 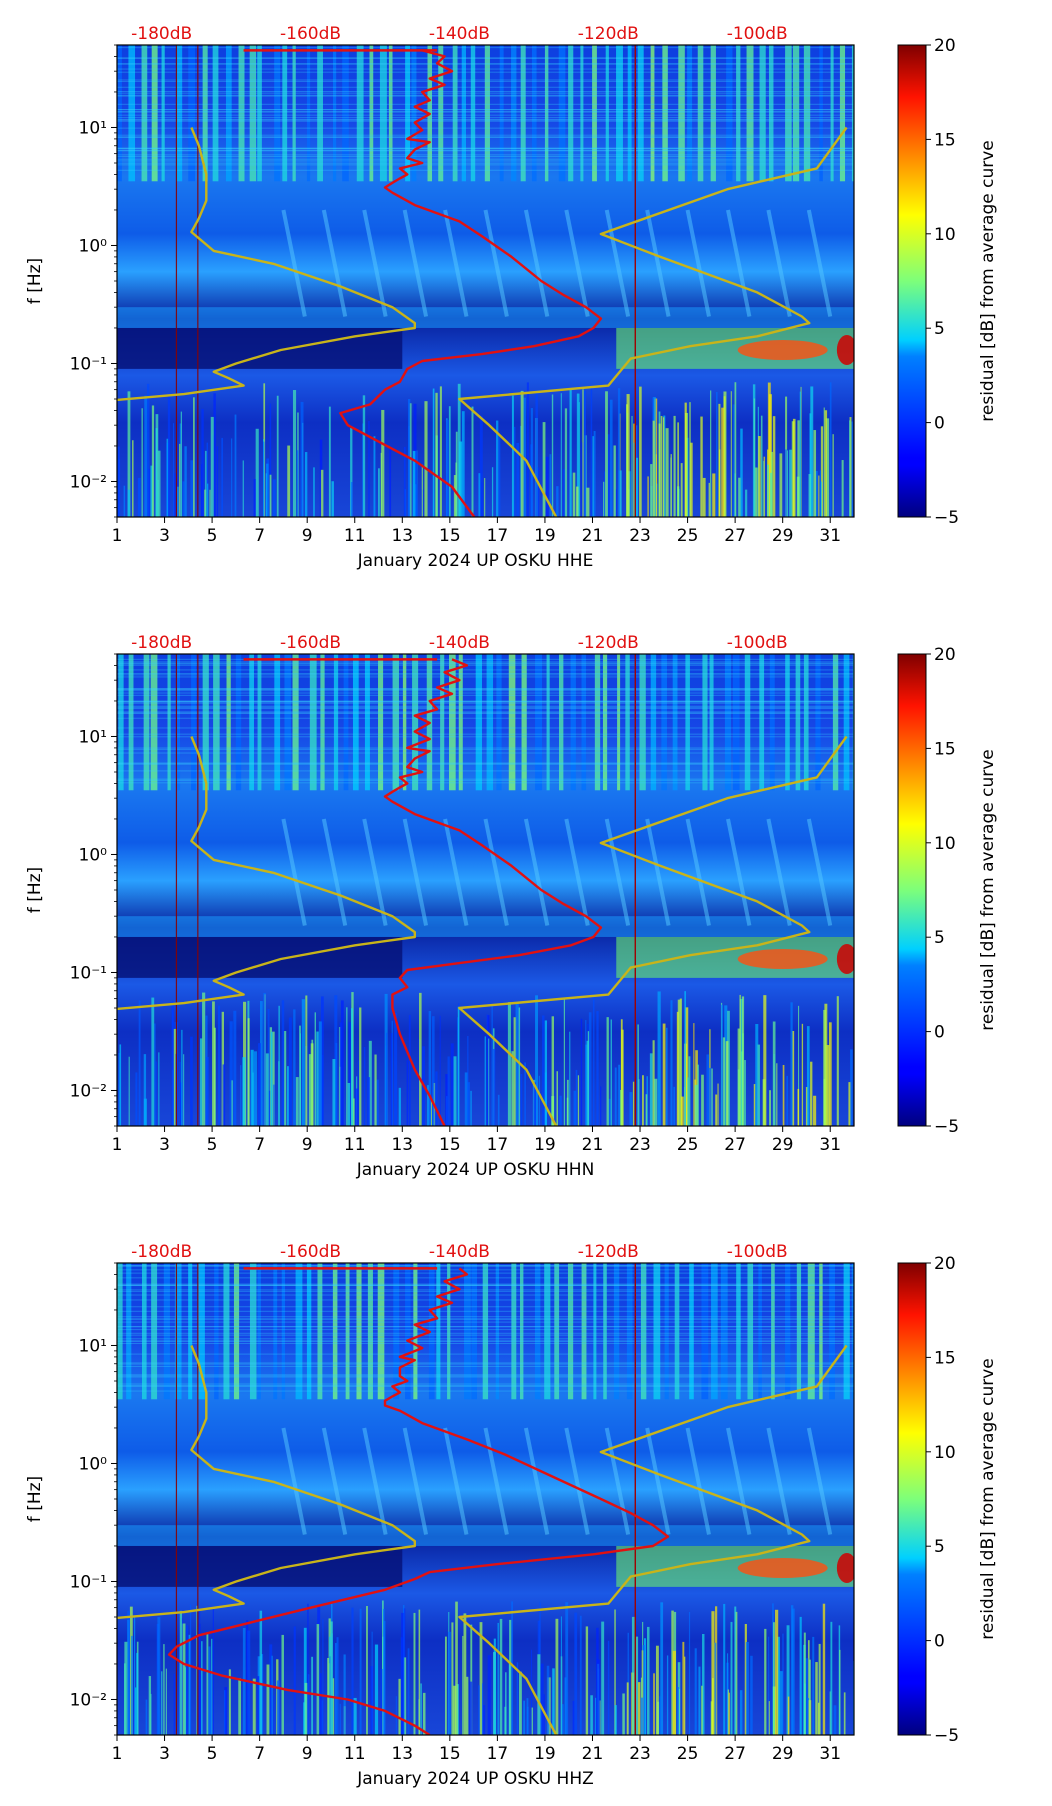 What do you see at coordinates (945, 235) in the screenshot?
I see `colorbar-tick-label: 10` at bounding box center [945, 235].